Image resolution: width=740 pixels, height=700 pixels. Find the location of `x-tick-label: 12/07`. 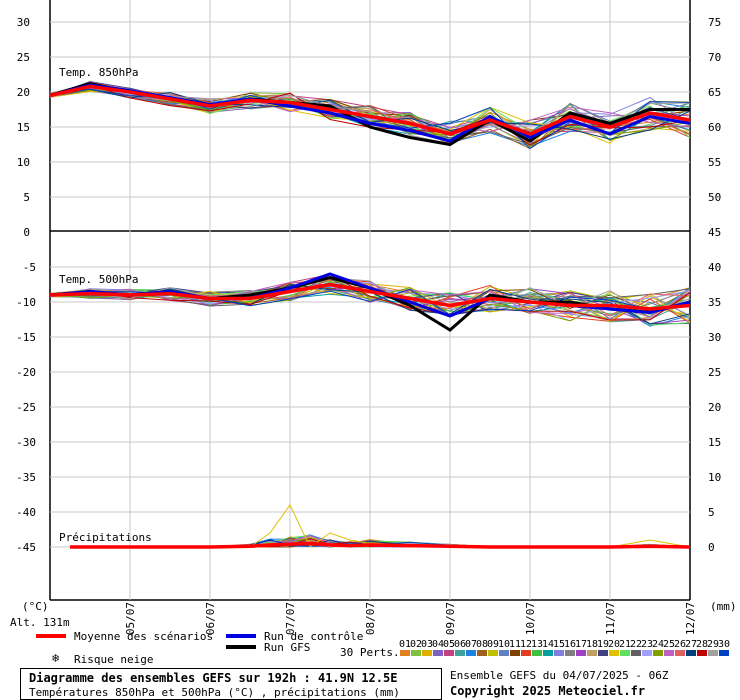

x-tick-label: 12/07 is located at coordinates (690, 618).